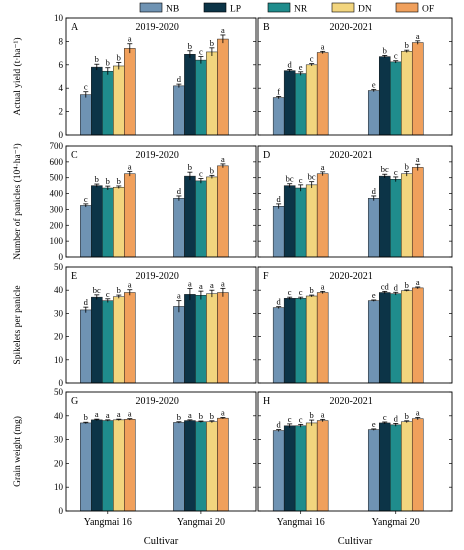 This screenshot has width=464, height=550. What do you see at coordinates (215, 7) in the screenshot?
I see `legend-swatch-lp` at bounding box center [215, 7].